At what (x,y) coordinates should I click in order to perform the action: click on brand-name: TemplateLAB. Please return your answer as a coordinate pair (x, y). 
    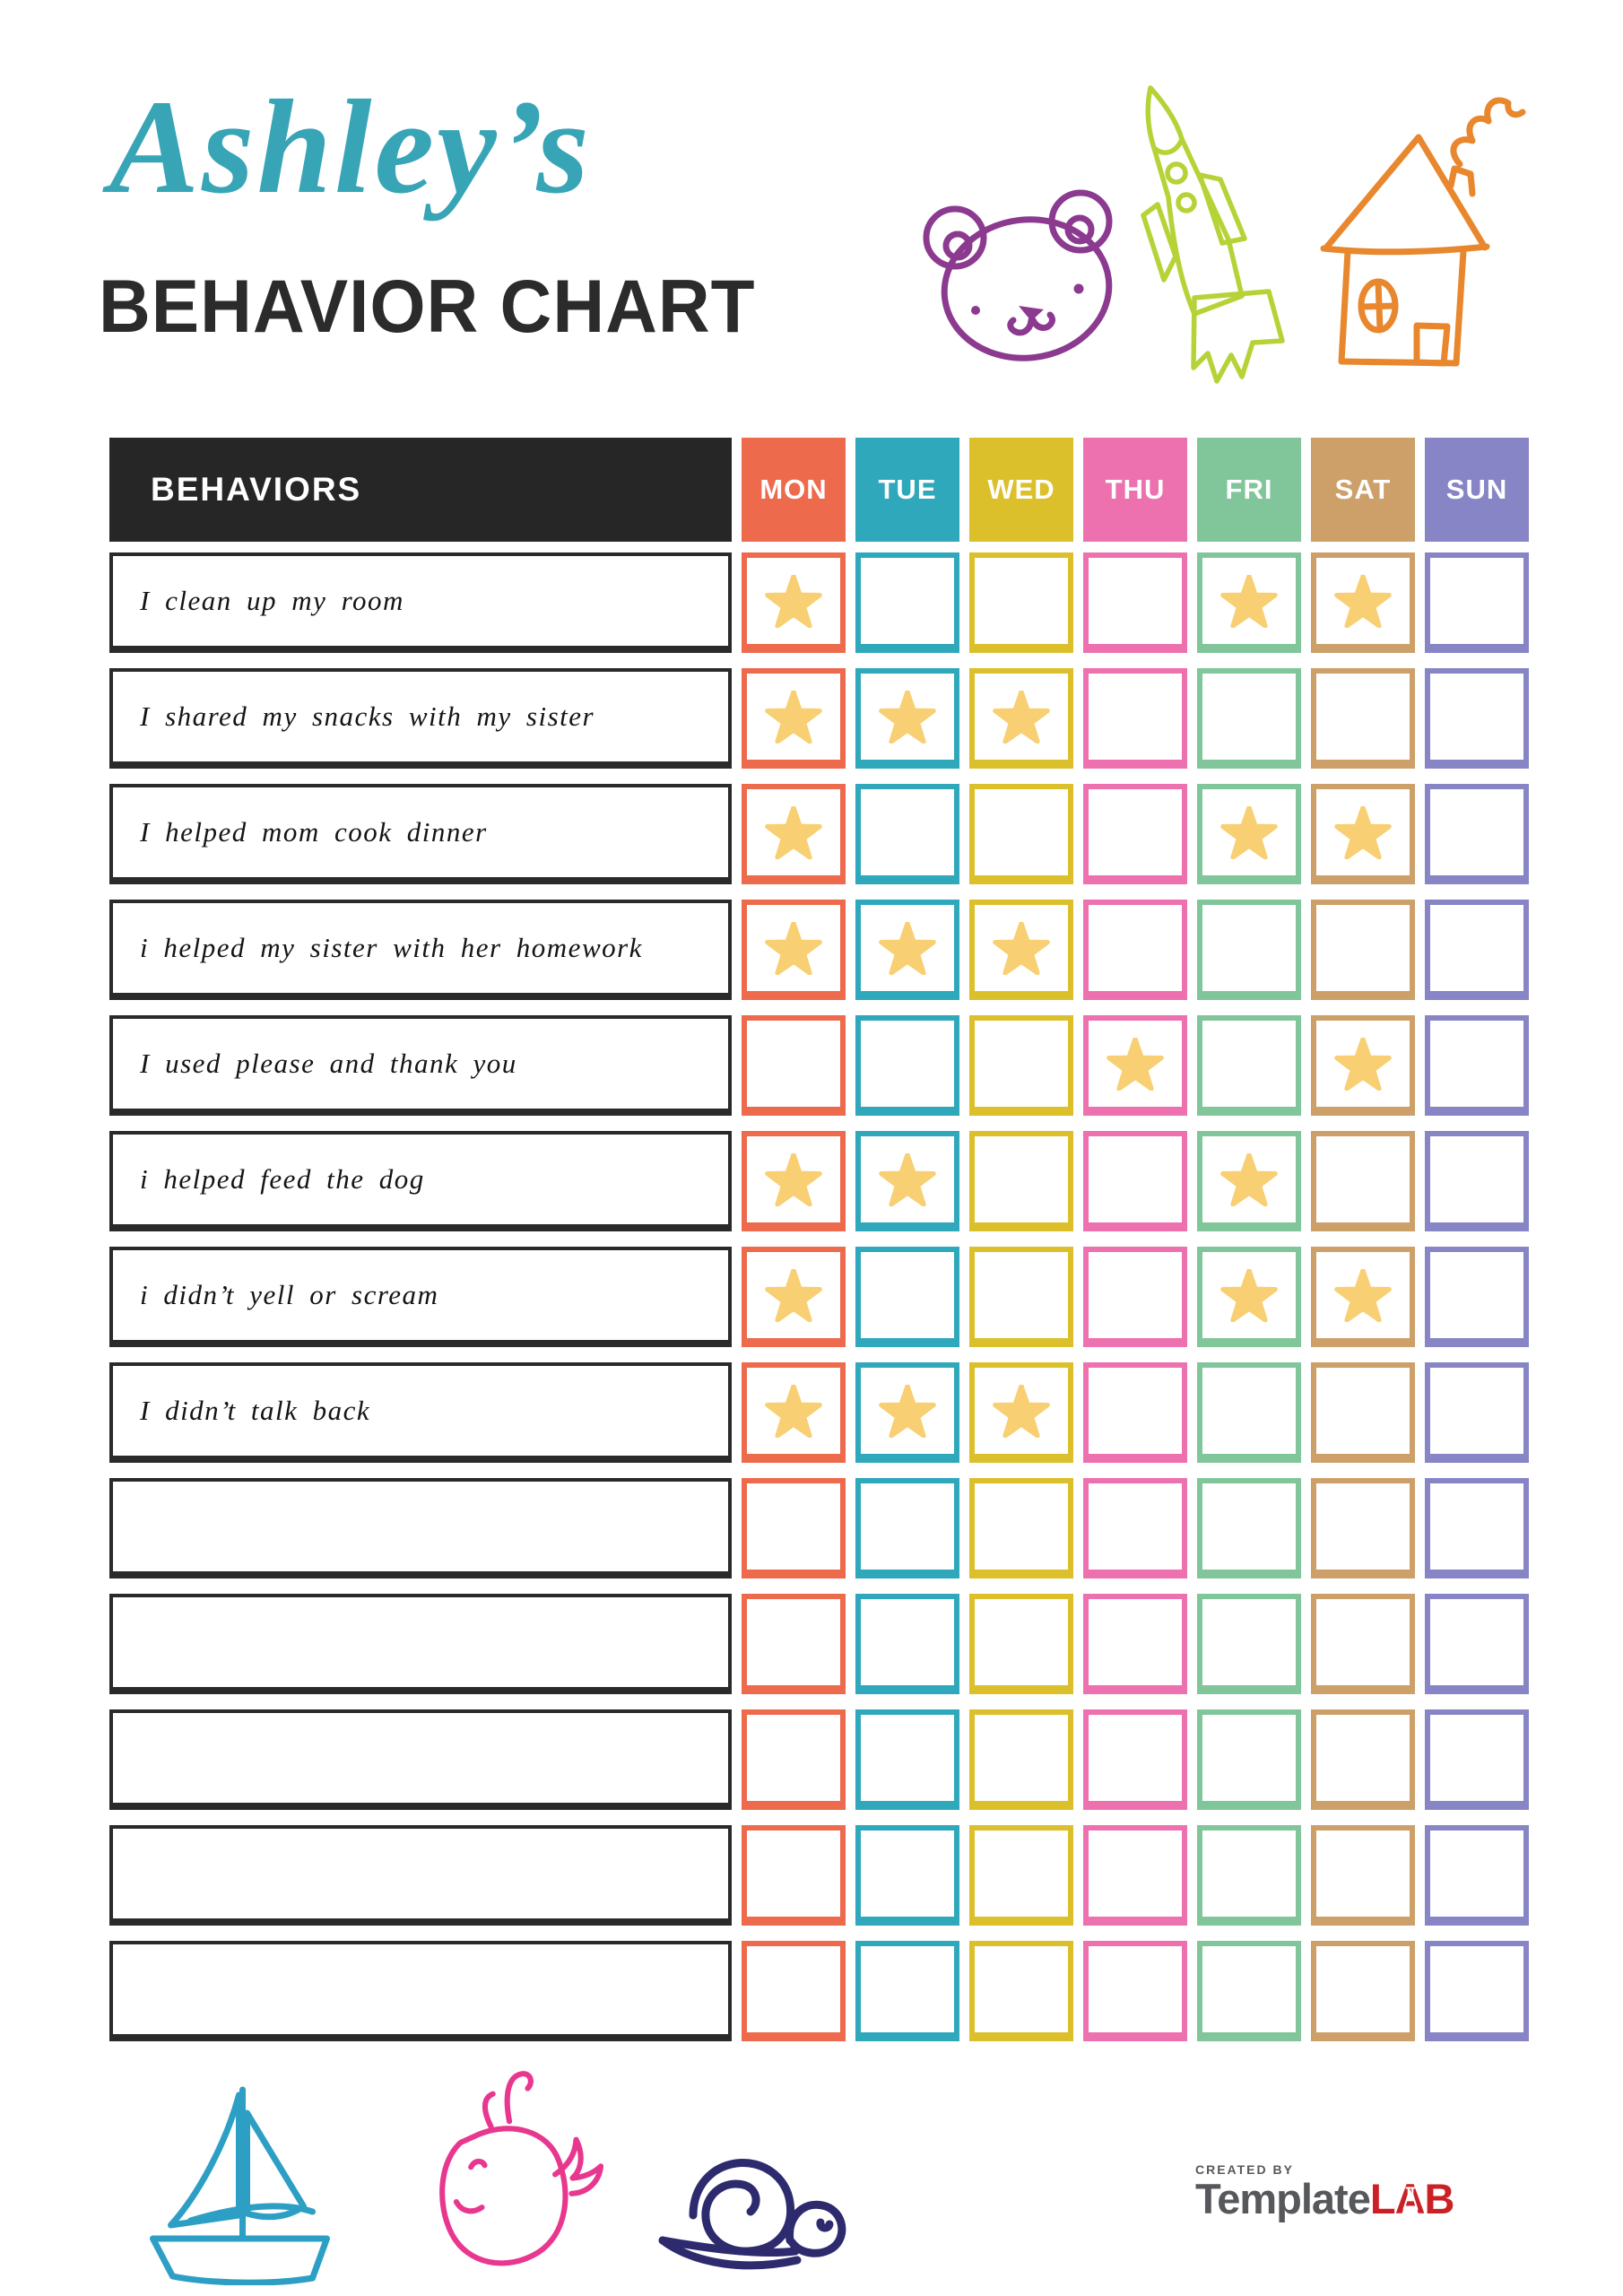
    Looking at the image, I should click on (1324, 2199).